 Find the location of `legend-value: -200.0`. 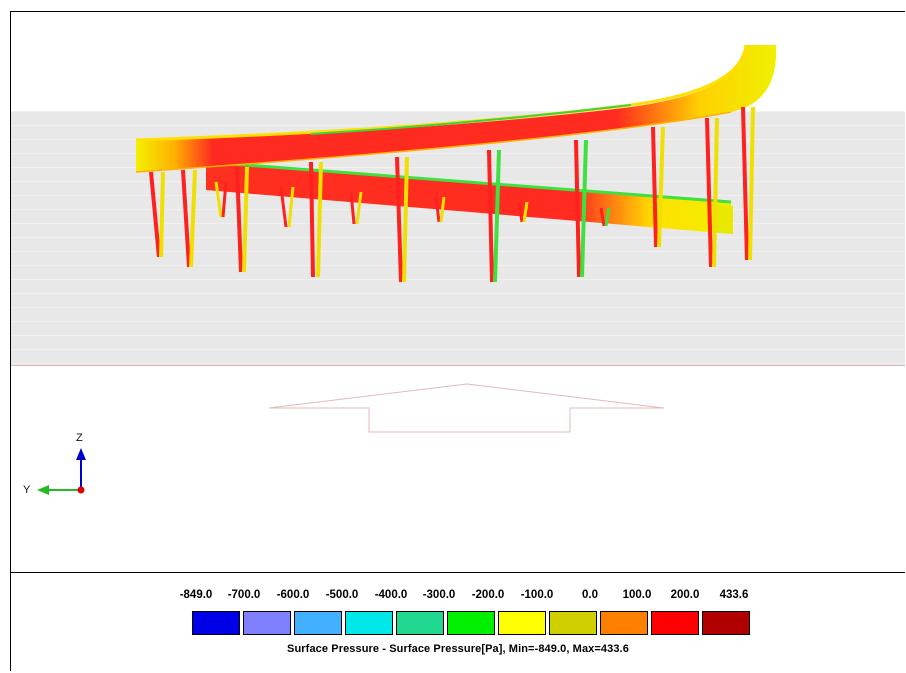

legend-value: -200.0 is located at coordinates (488, 595).